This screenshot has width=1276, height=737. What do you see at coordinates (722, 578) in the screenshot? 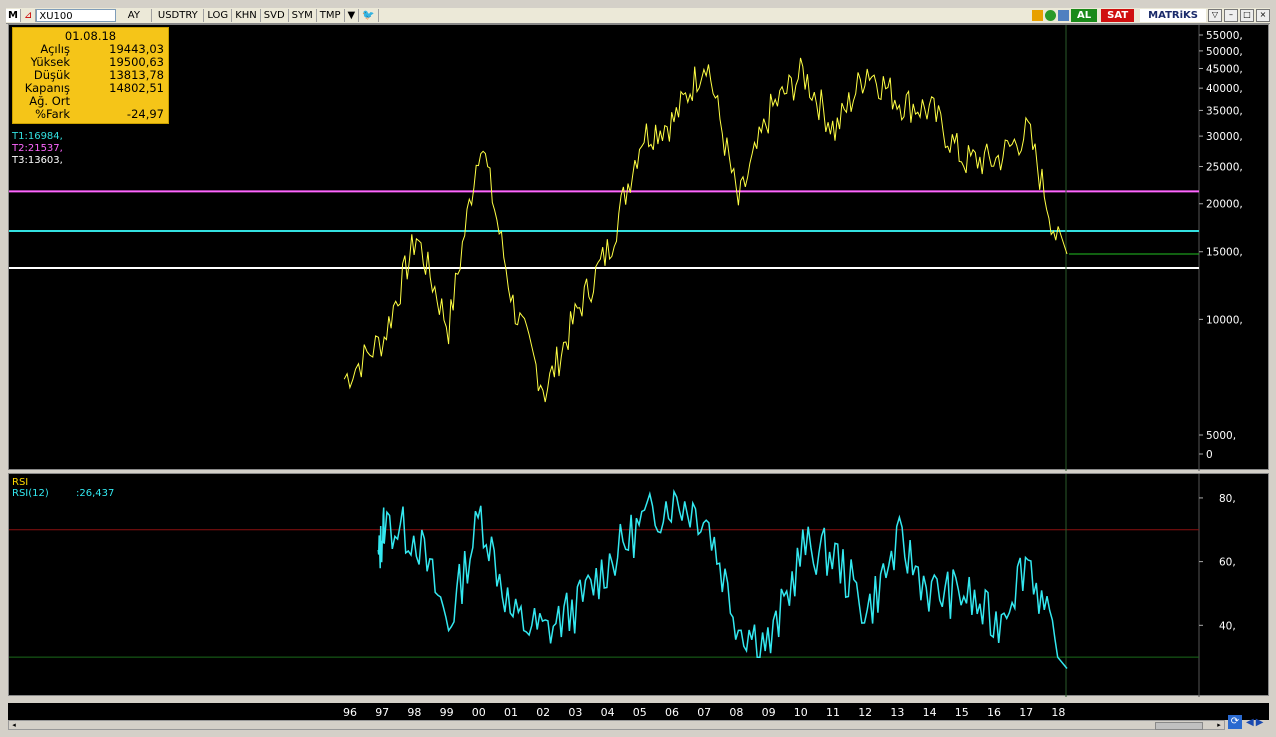
I see `rsi-series-line` at bounding box center [722, 578].